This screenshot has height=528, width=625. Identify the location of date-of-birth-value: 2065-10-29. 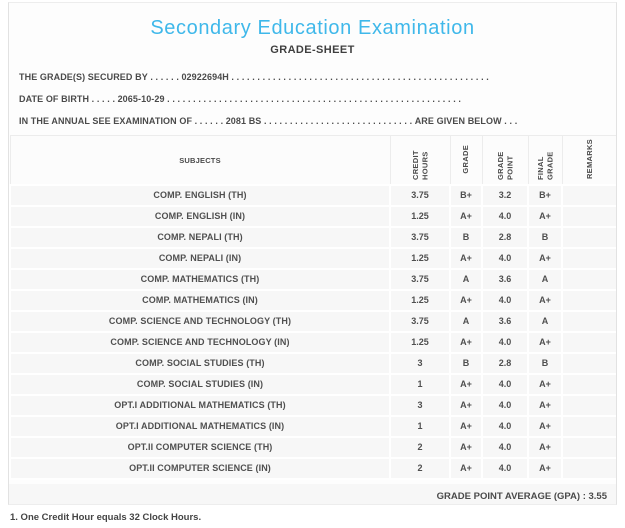
(141, 99).